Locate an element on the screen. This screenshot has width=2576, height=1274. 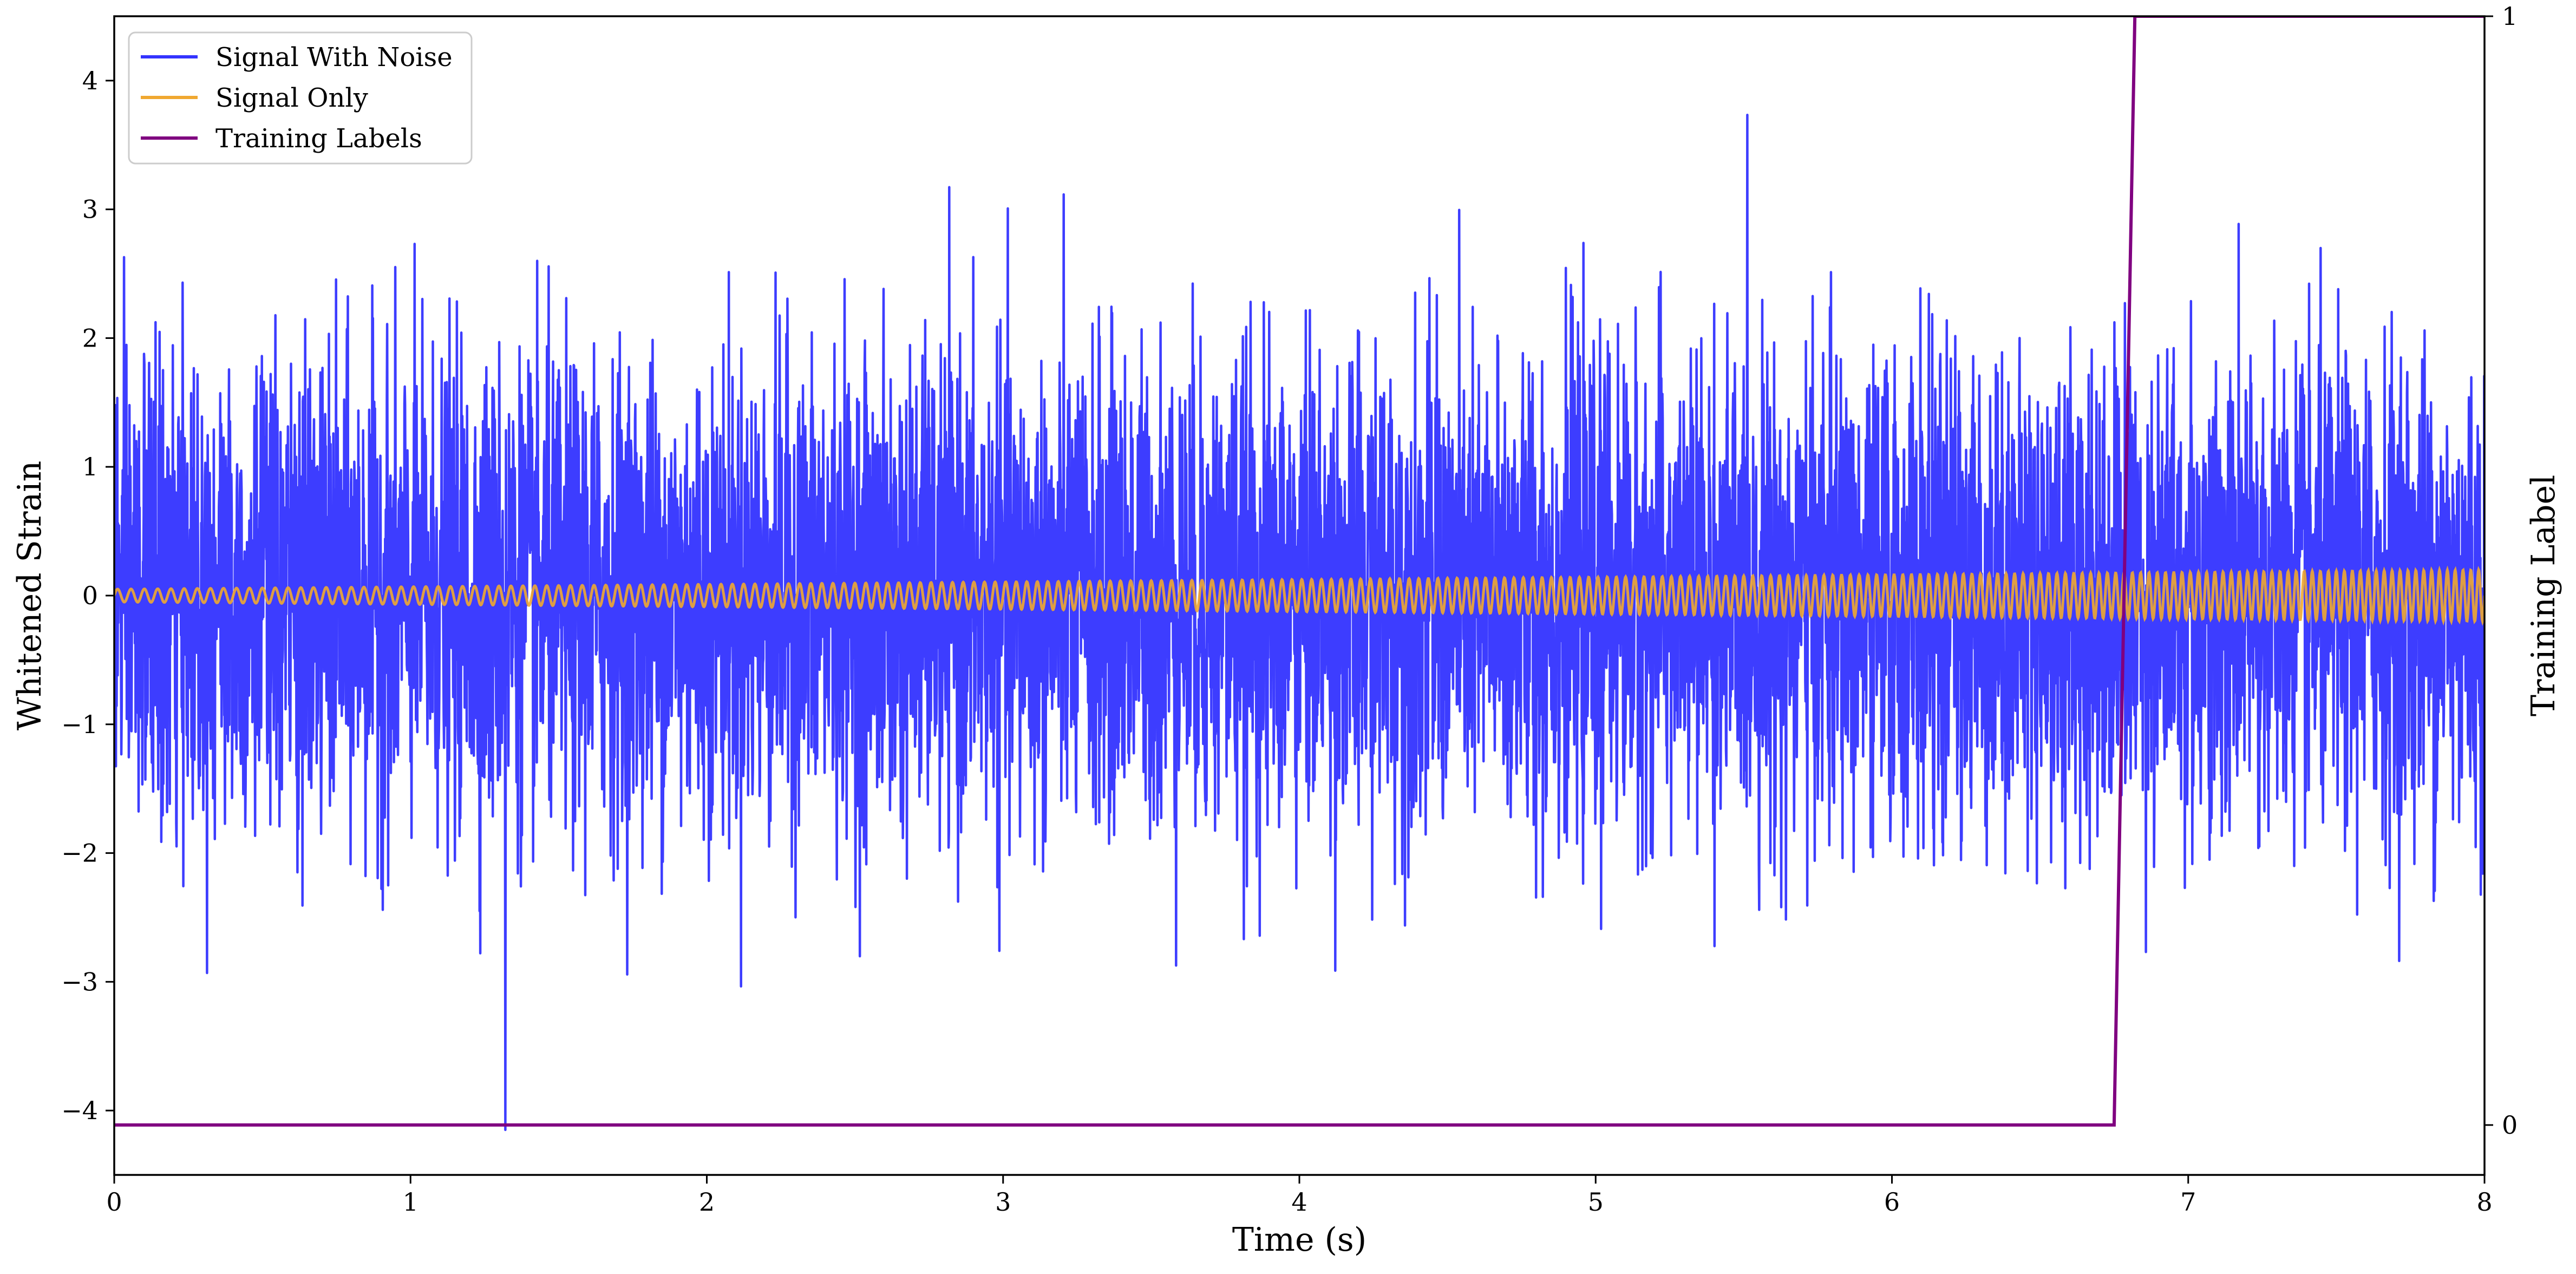
y-tick-label: −1 is located at coordinates (79, 724).